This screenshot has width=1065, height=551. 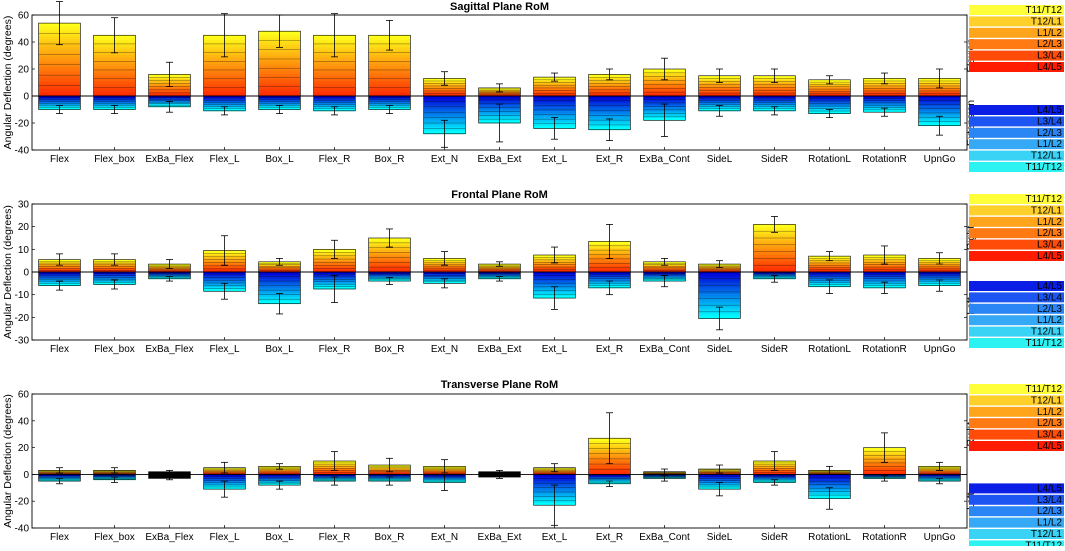 I want to click on panel-title: Frontal Plane RoM, so click(x=499, y=195).